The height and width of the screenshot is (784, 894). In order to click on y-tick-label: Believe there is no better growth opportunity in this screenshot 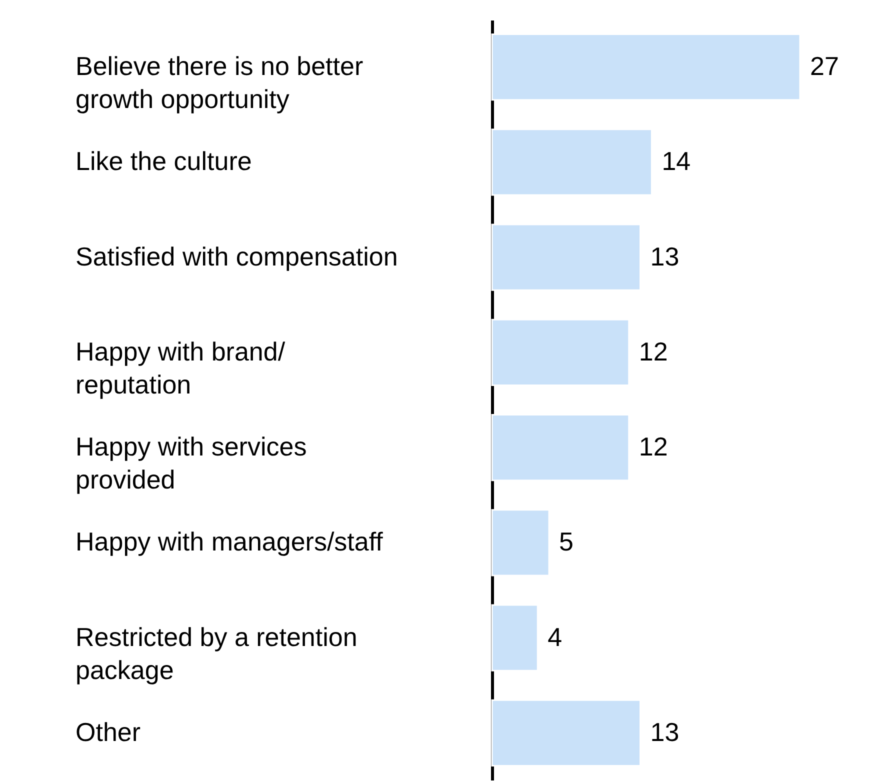, I will do `click(220, 82)`.